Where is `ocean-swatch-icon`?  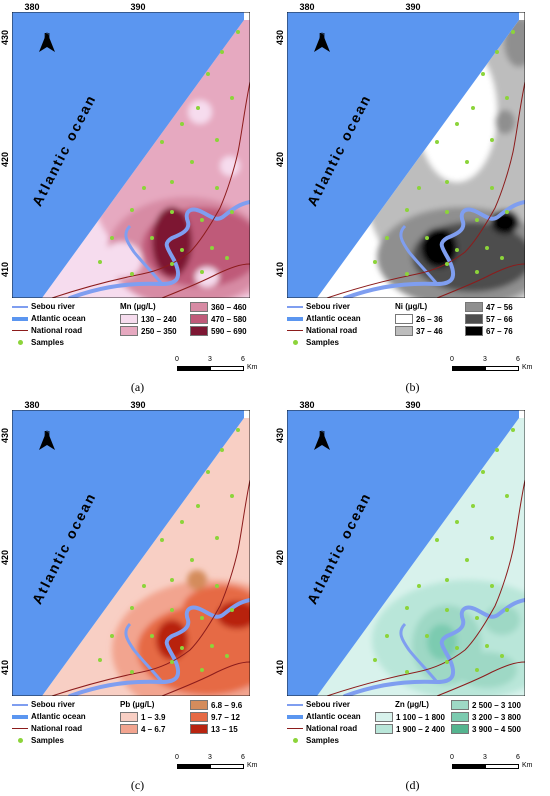 ocean-swatch-icon is located at coordinates (295, 318).